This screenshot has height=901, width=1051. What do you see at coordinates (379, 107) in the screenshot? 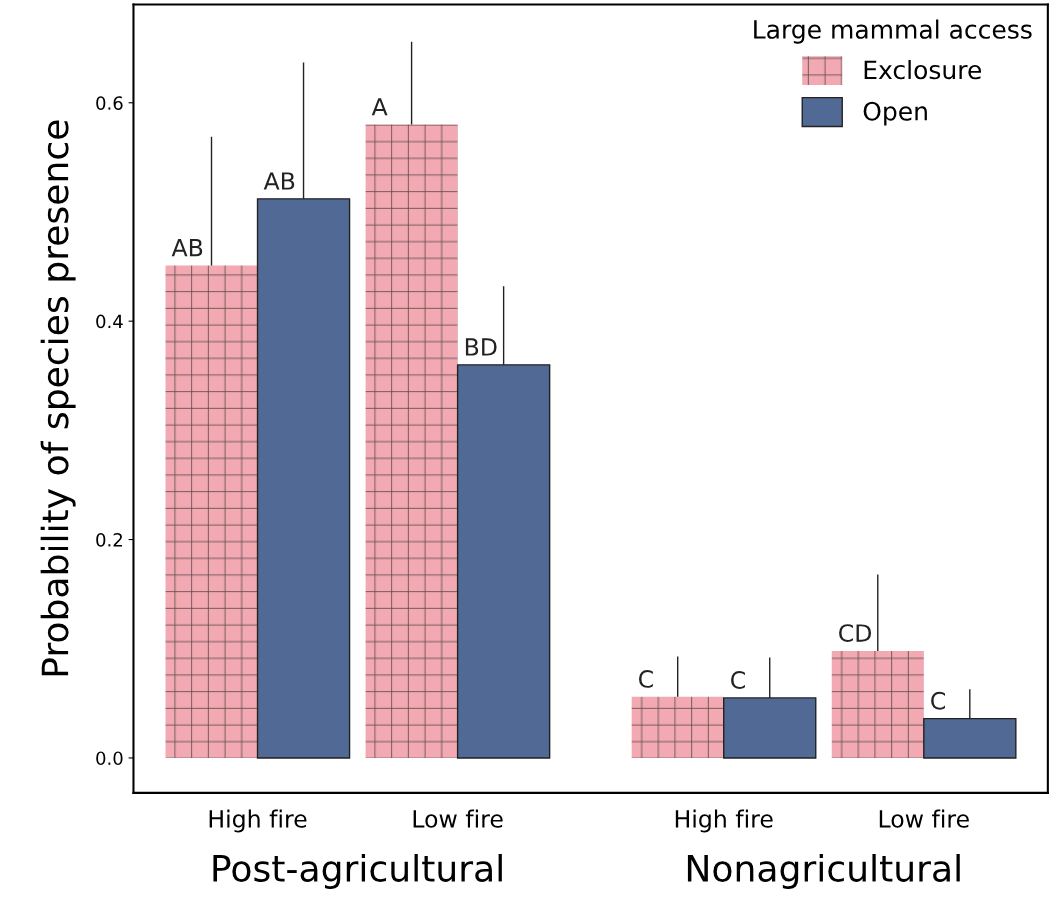
I see `data-label: A` at bounding box center [379, 107].